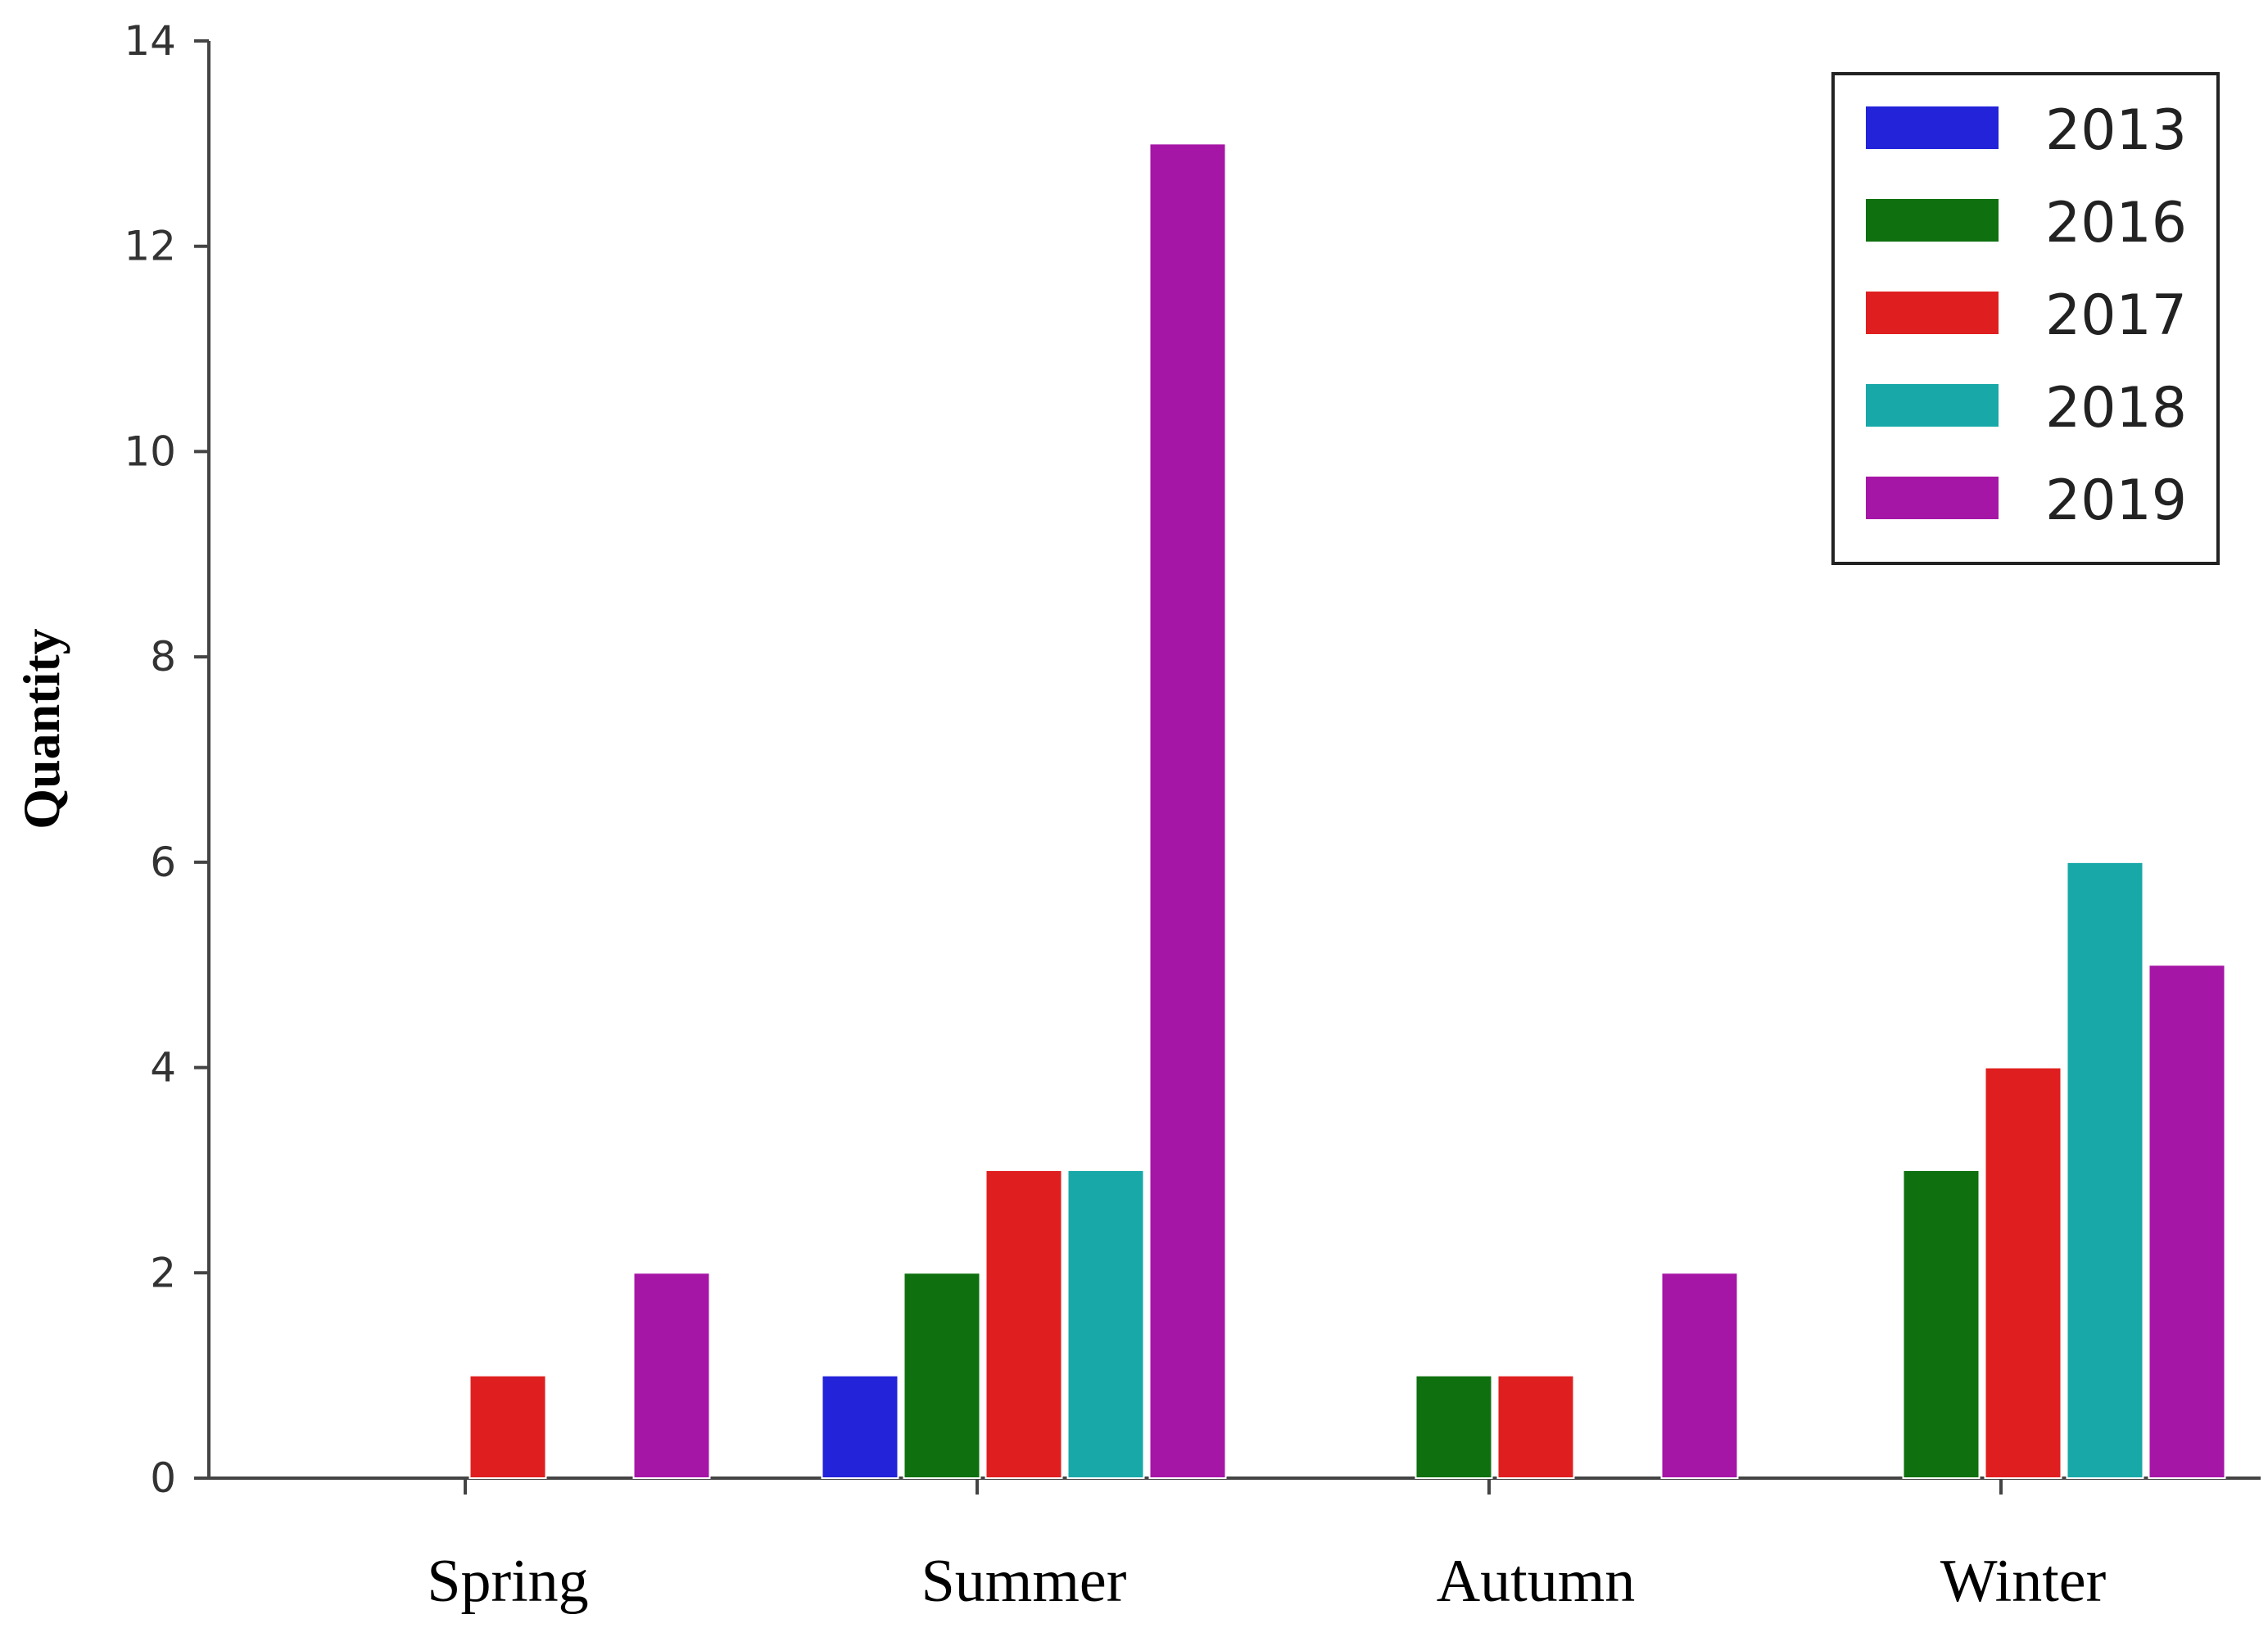 This screenshot has height=1628, width=2268. Describe the element at coordinates (1933, 498) in the screenshot. I see `legend-swatch-2019` at that location.